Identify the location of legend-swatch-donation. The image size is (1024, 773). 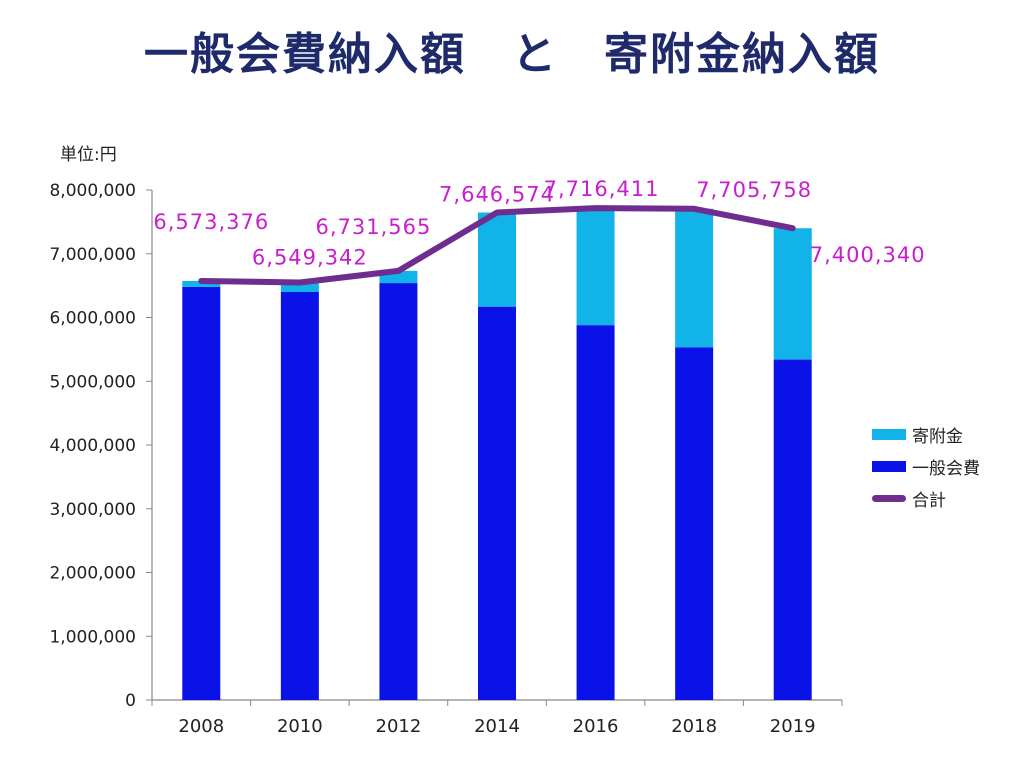
(889, 434).